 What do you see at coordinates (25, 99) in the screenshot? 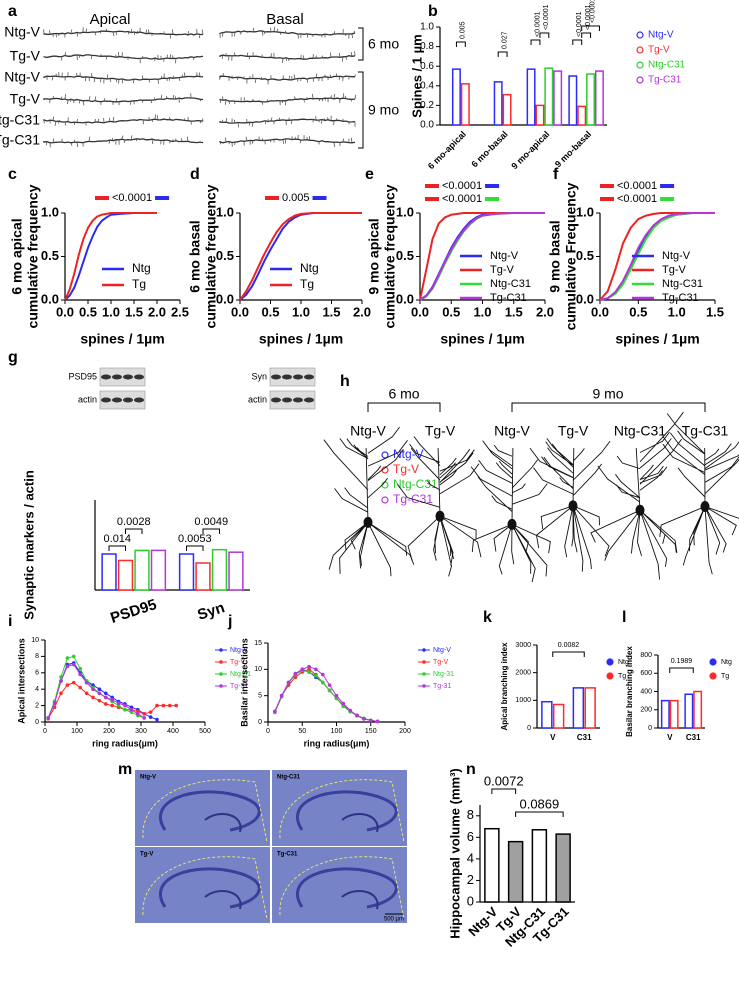
I see `row-label: Tg-V` at bounding box center [25, 99].